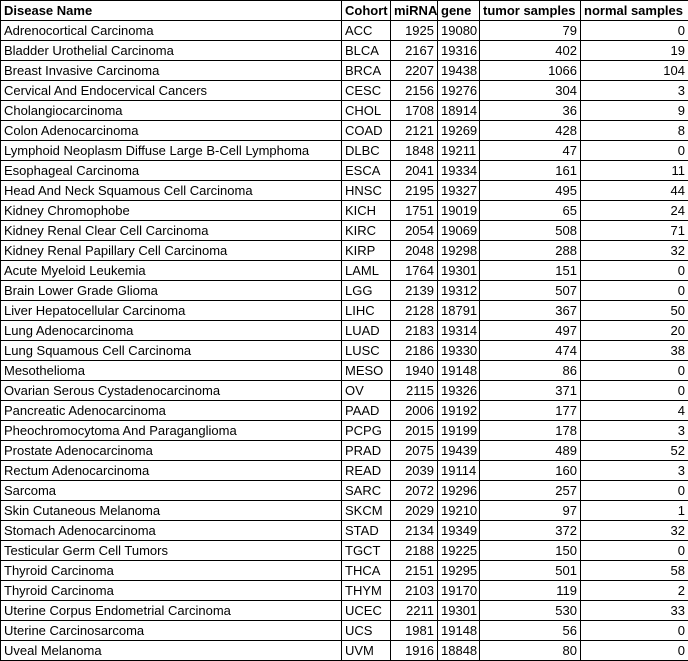 This screenshot has width=688, height=661. Describe the element at coordinates (634, 11) in the screenshot. I see `column-header-normal-samples: normal samples` at that location.